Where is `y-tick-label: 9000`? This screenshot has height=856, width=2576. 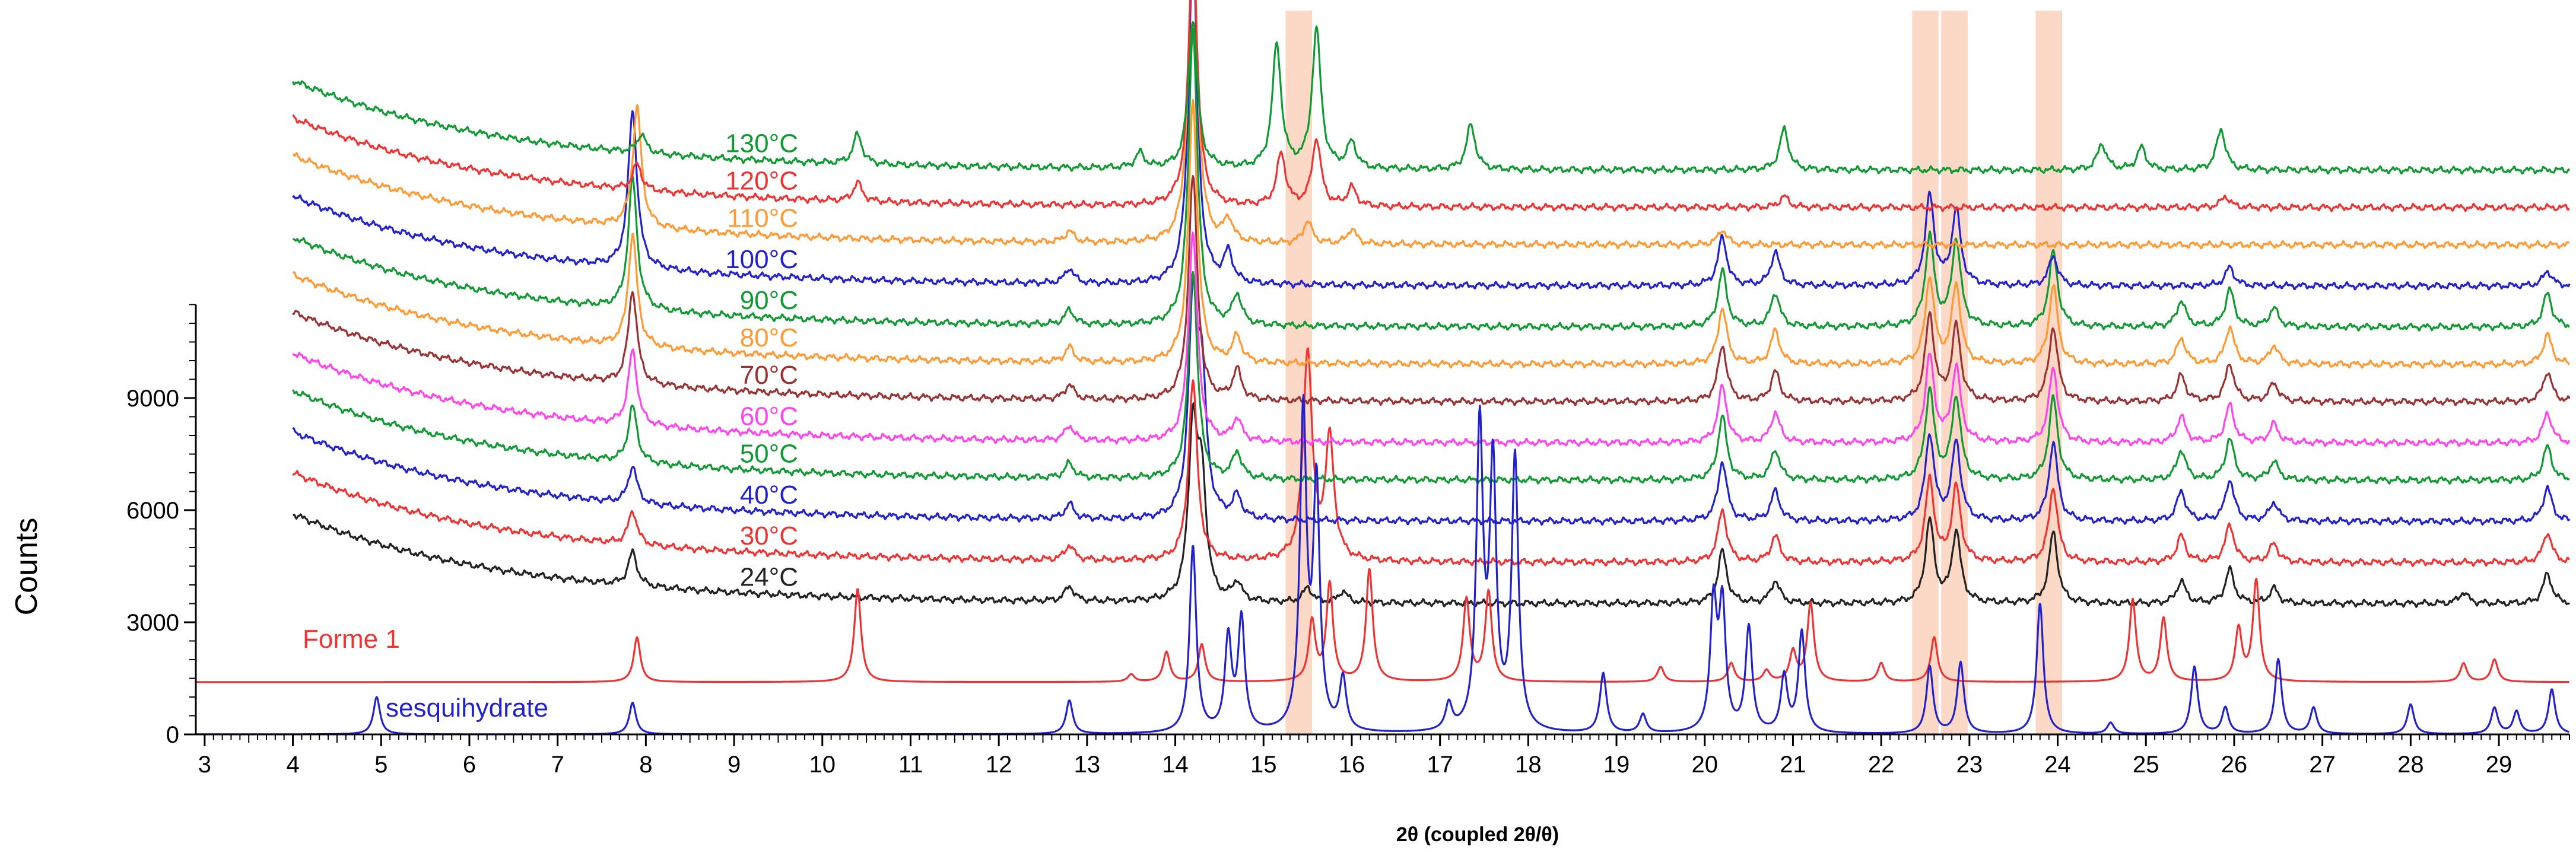
y-tick-label: 9000 is located at coordinates (152, 399).